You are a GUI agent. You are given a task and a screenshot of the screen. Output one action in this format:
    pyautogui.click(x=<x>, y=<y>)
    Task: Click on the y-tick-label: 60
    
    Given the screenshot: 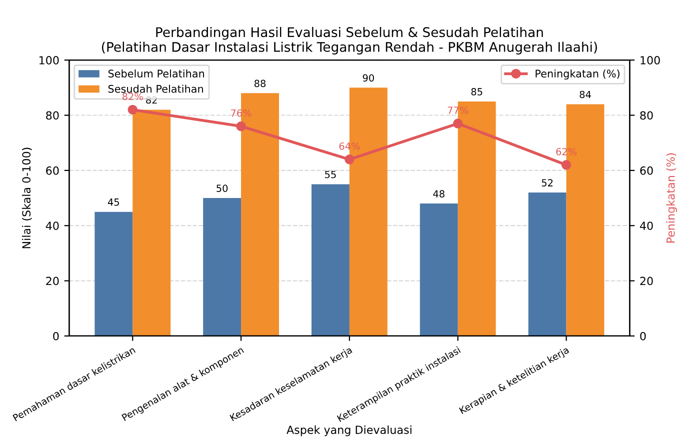 What is the action you would take?
    pyautogui.click(x=52, y=170)
    